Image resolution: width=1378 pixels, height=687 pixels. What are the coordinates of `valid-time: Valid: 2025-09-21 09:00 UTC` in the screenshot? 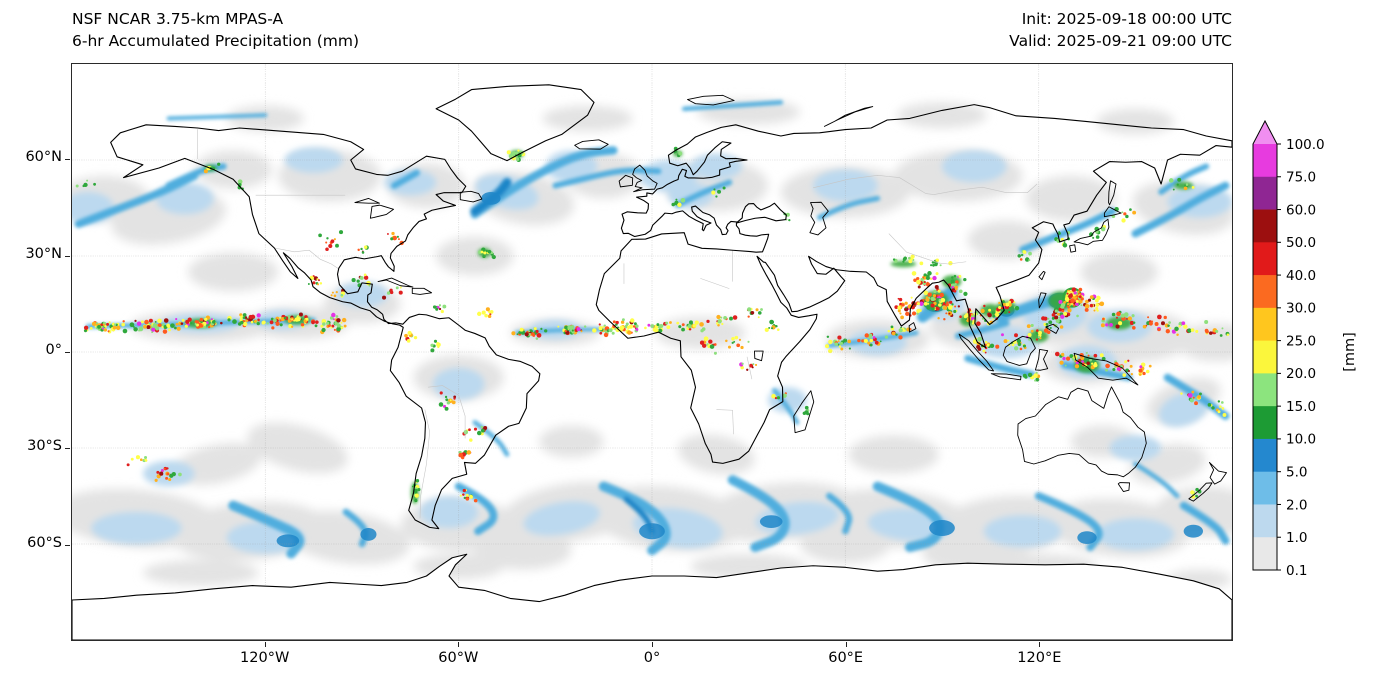 It's located at (1120, 41).